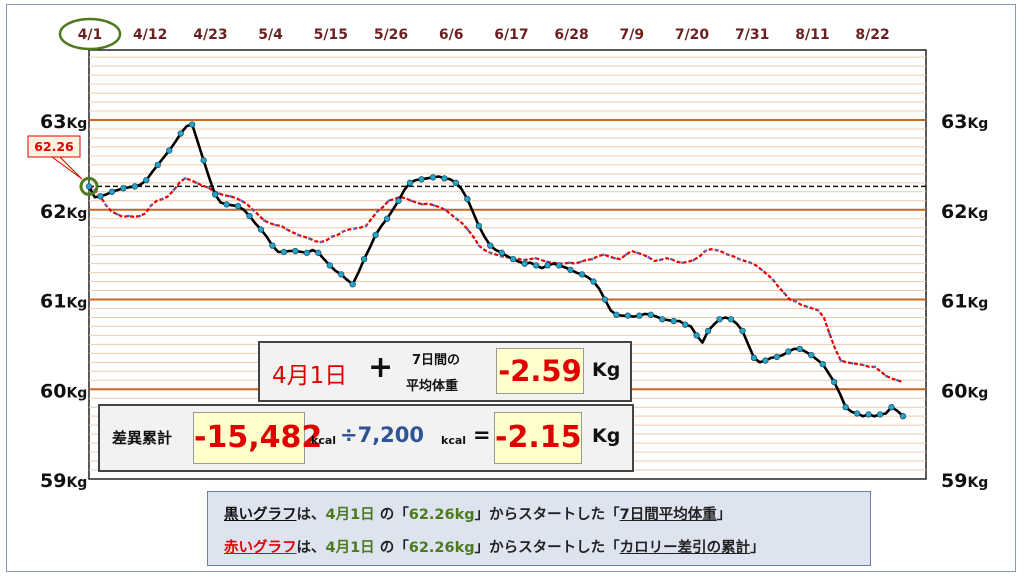  Describe the element at coordinates (451, 35) in the screenshot. I see `x-tick-label: 6/6` at that location.